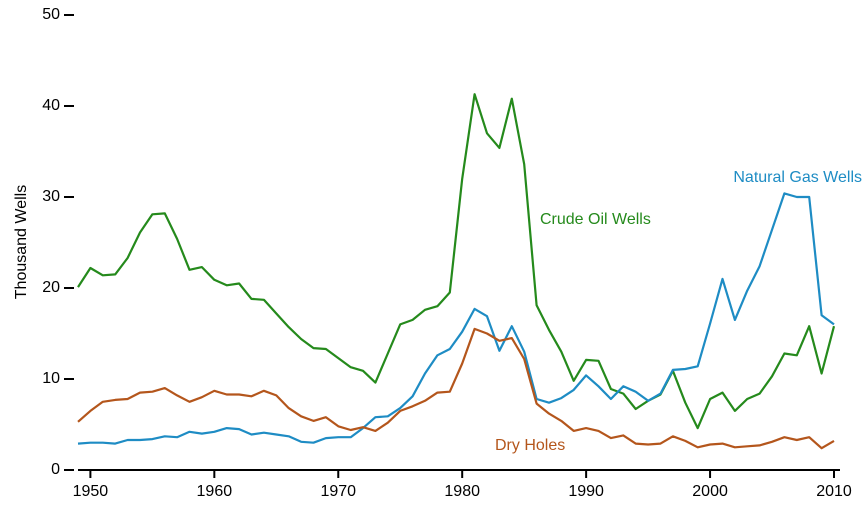 This screenshot has height=511, width=867. I want to click on y-tick-label: 0, so click(55, 469).